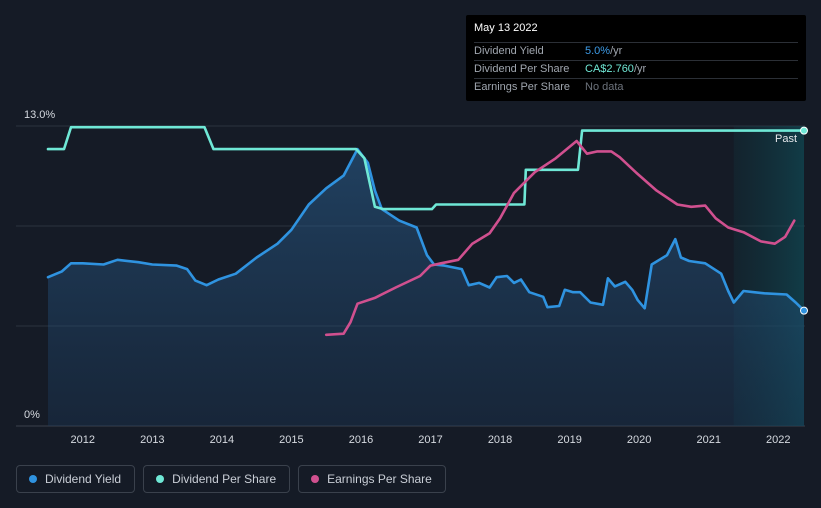 This screenshot has height=508, width=821. Describe the element at coordinates (522, 69) in the screenshot. I see `tooltip-label: Dividend Per Share` at that location.